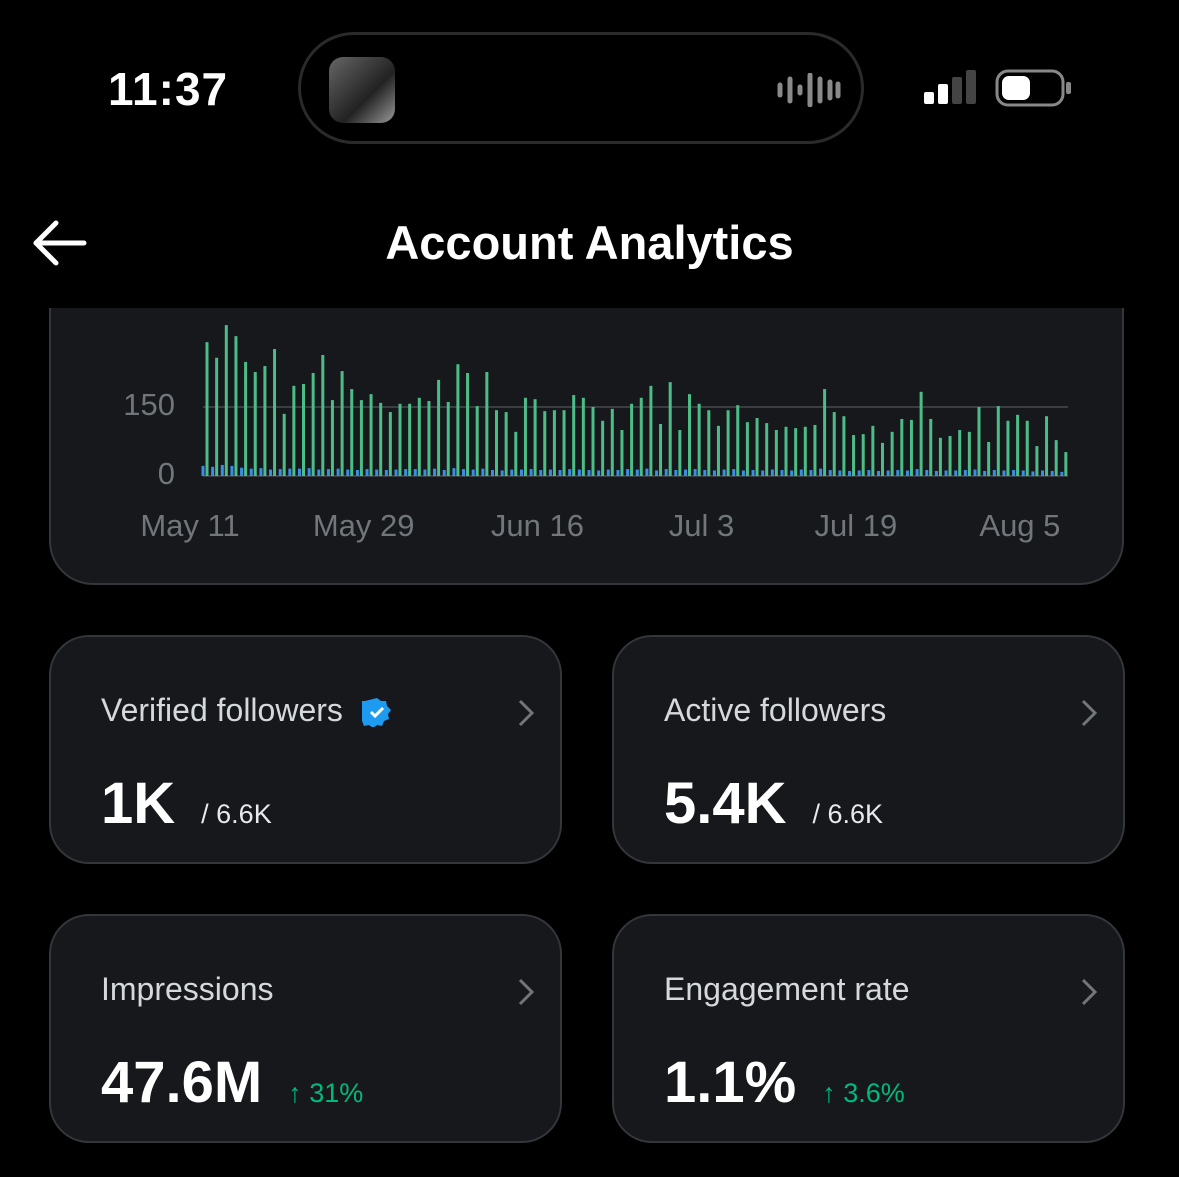 The height and width of the screenshot is (1177, 1179). Describe the element at coordinates (186, 803) in the screenshot. I see `card-value: 1K / 6.6K` at that location.